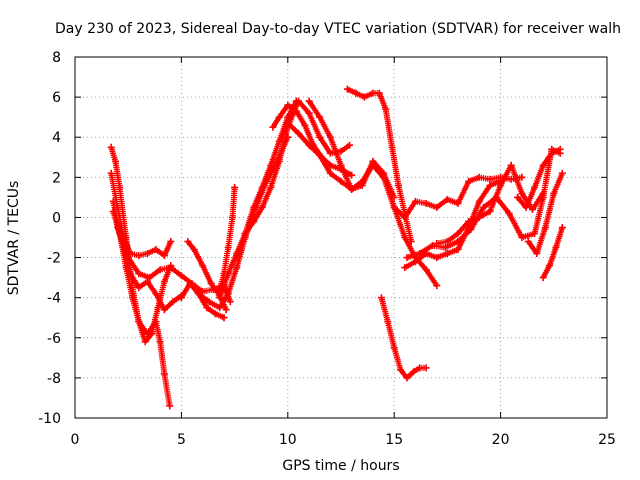 This screenshot has height=480, width=640. Describe the element at coordinates (56, 218) in the screenshot. I see `y-tick-label: 0` at that location.